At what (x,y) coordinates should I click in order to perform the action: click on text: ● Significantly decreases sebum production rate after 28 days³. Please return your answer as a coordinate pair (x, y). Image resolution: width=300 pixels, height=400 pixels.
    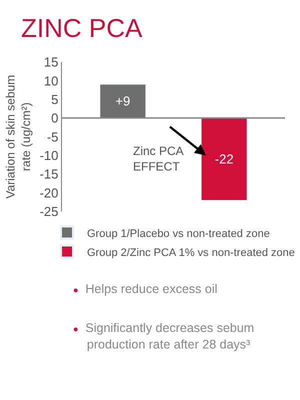
    Looking at the image, I should click on (163, 336).